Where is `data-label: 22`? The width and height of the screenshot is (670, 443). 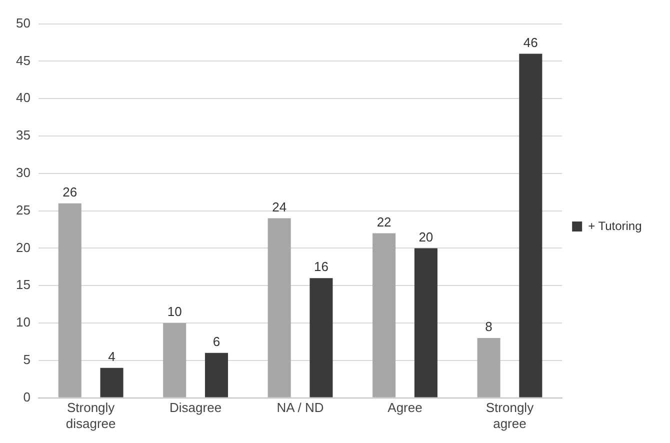
data-label: 22 is located at coordinates (384, 222).